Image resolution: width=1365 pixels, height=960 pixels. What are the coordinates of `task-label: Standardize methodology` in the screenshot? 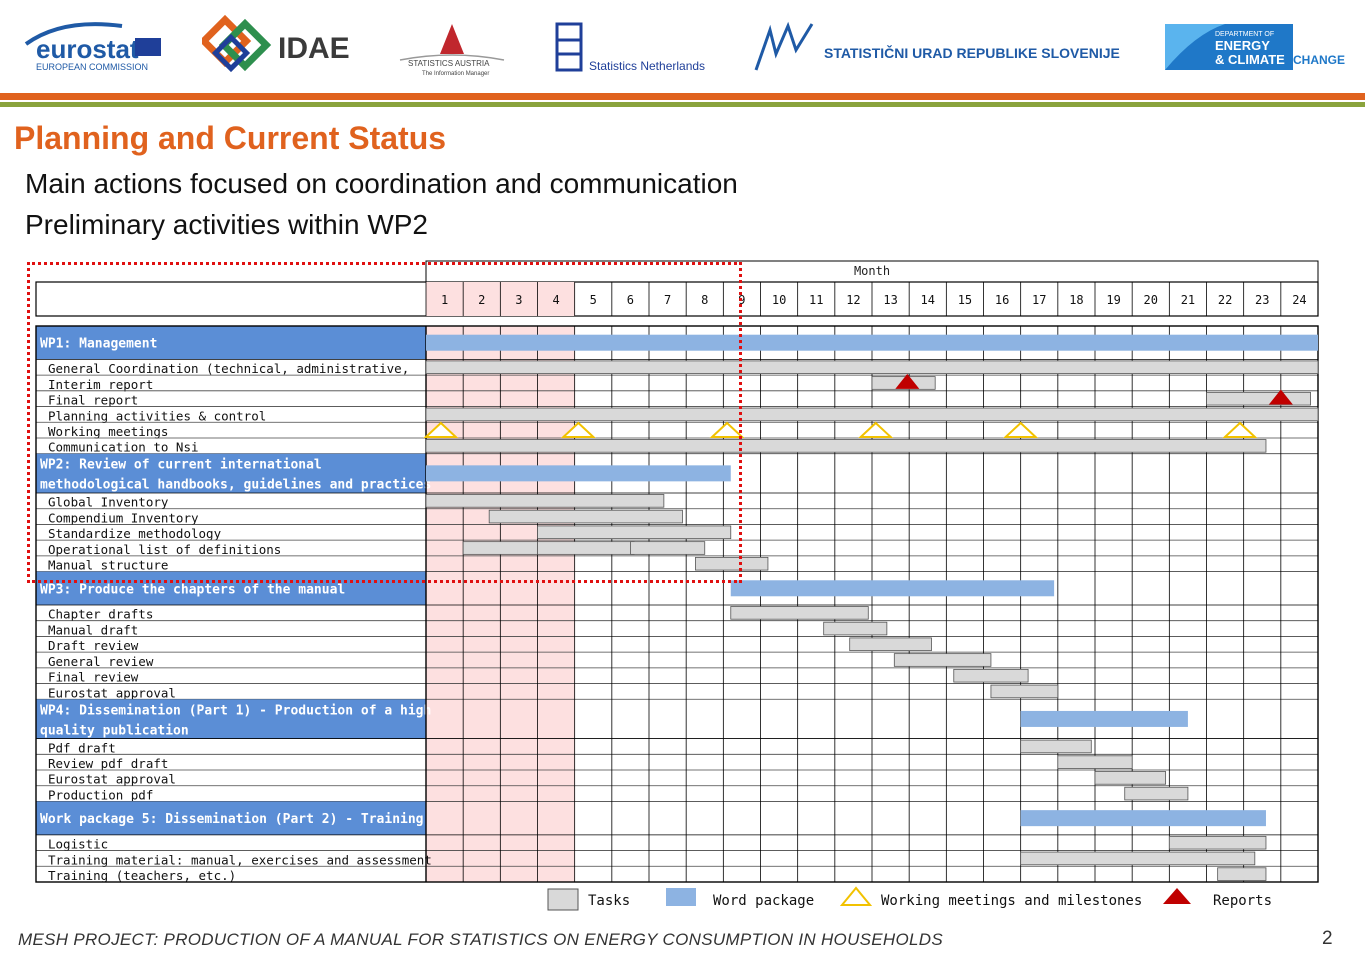 It's located at (135, 533).